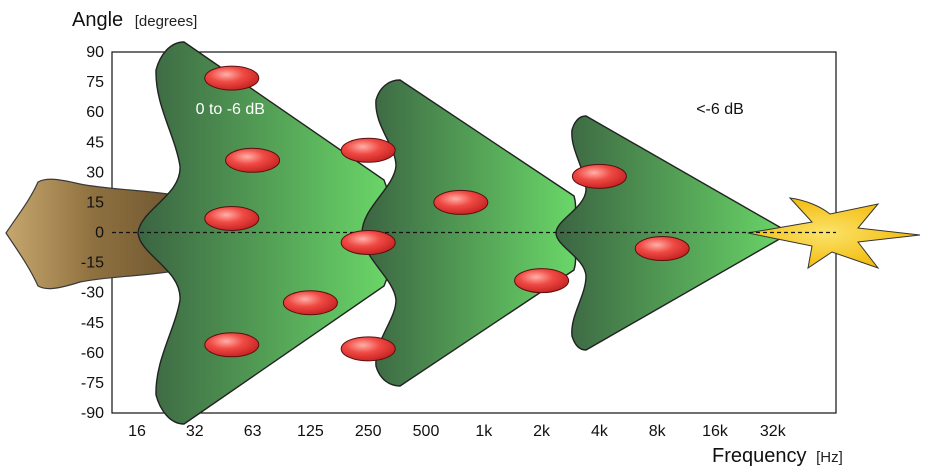 The width and height of the screenshot is (930, 473). I want to click on y-axis-title: Angle [degrees], so click(134, 20).